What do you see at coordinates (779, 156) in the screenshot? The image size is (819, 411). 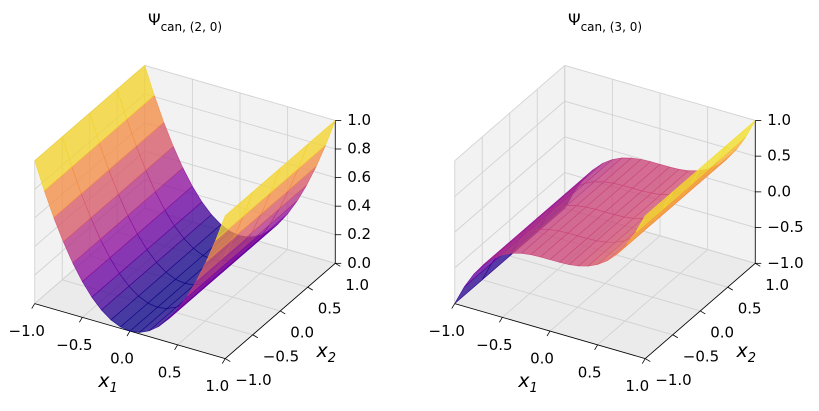 I see `z-tick-label: 0.5` at bounding box center [779, 156].